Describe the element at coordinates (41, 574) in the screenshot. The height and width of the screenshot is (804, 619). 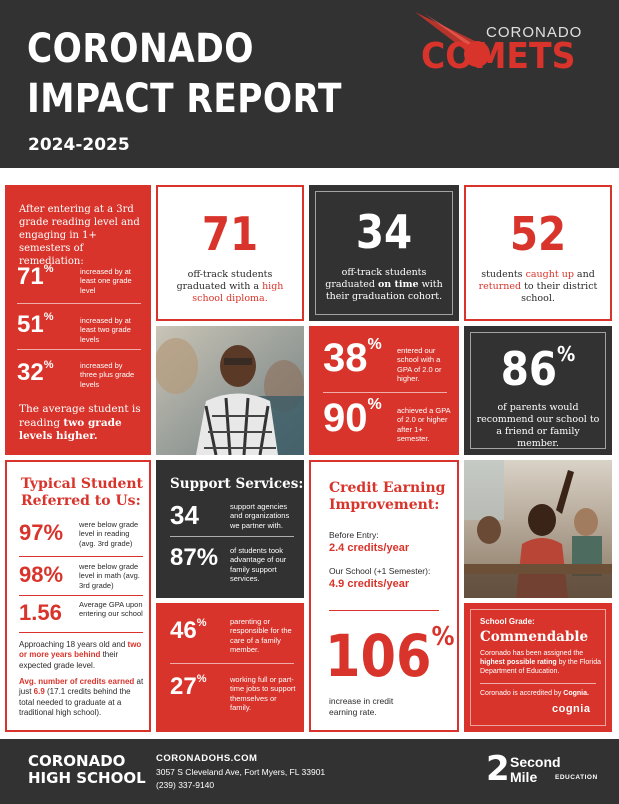
I see `typical-stat-2-value: 98%` at that location.